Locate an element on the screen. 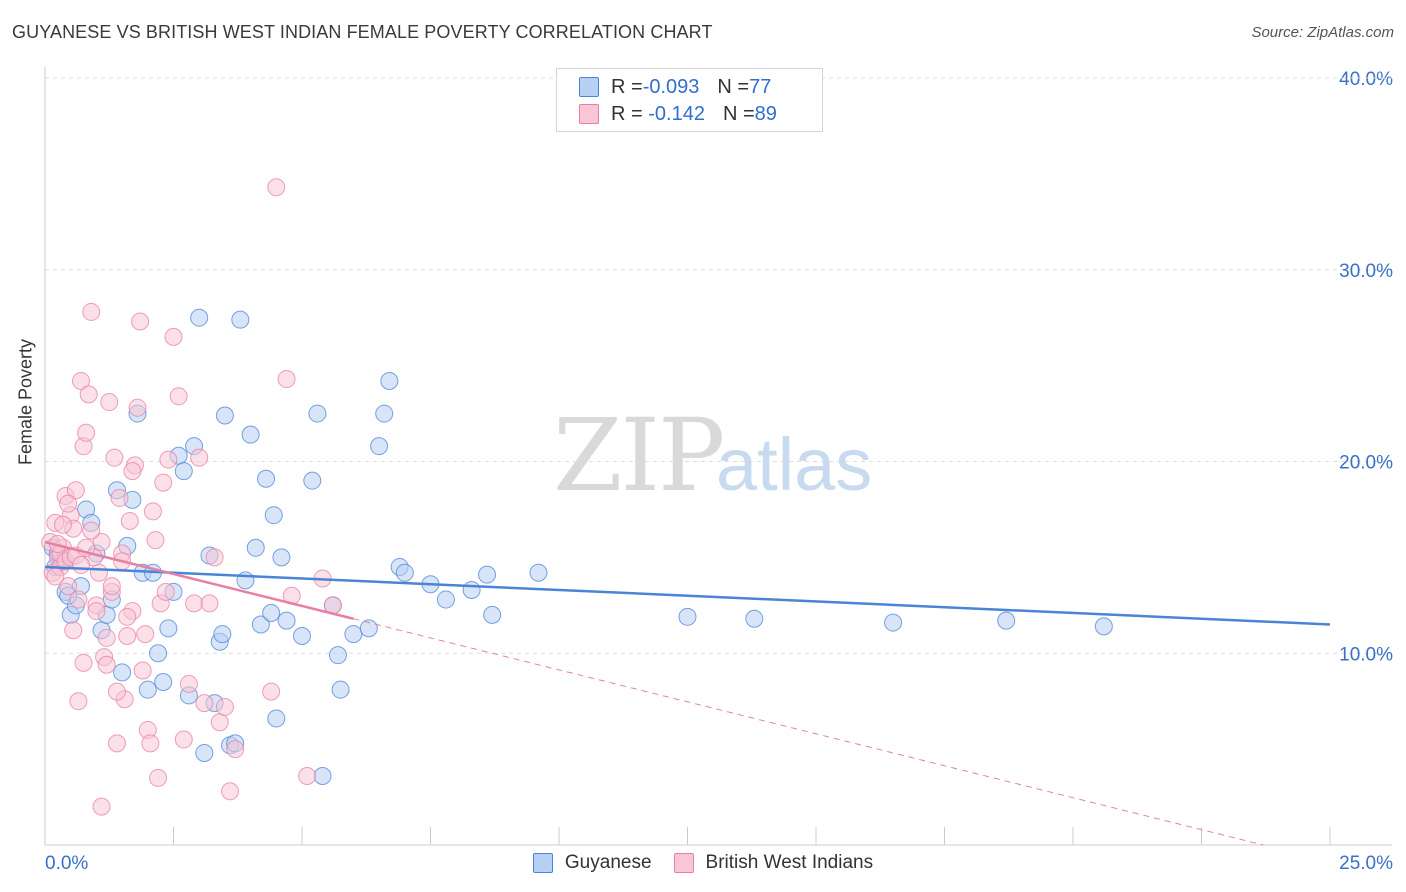  series-legend: Guyanese British West Indians is located at coordinates (703, 863).